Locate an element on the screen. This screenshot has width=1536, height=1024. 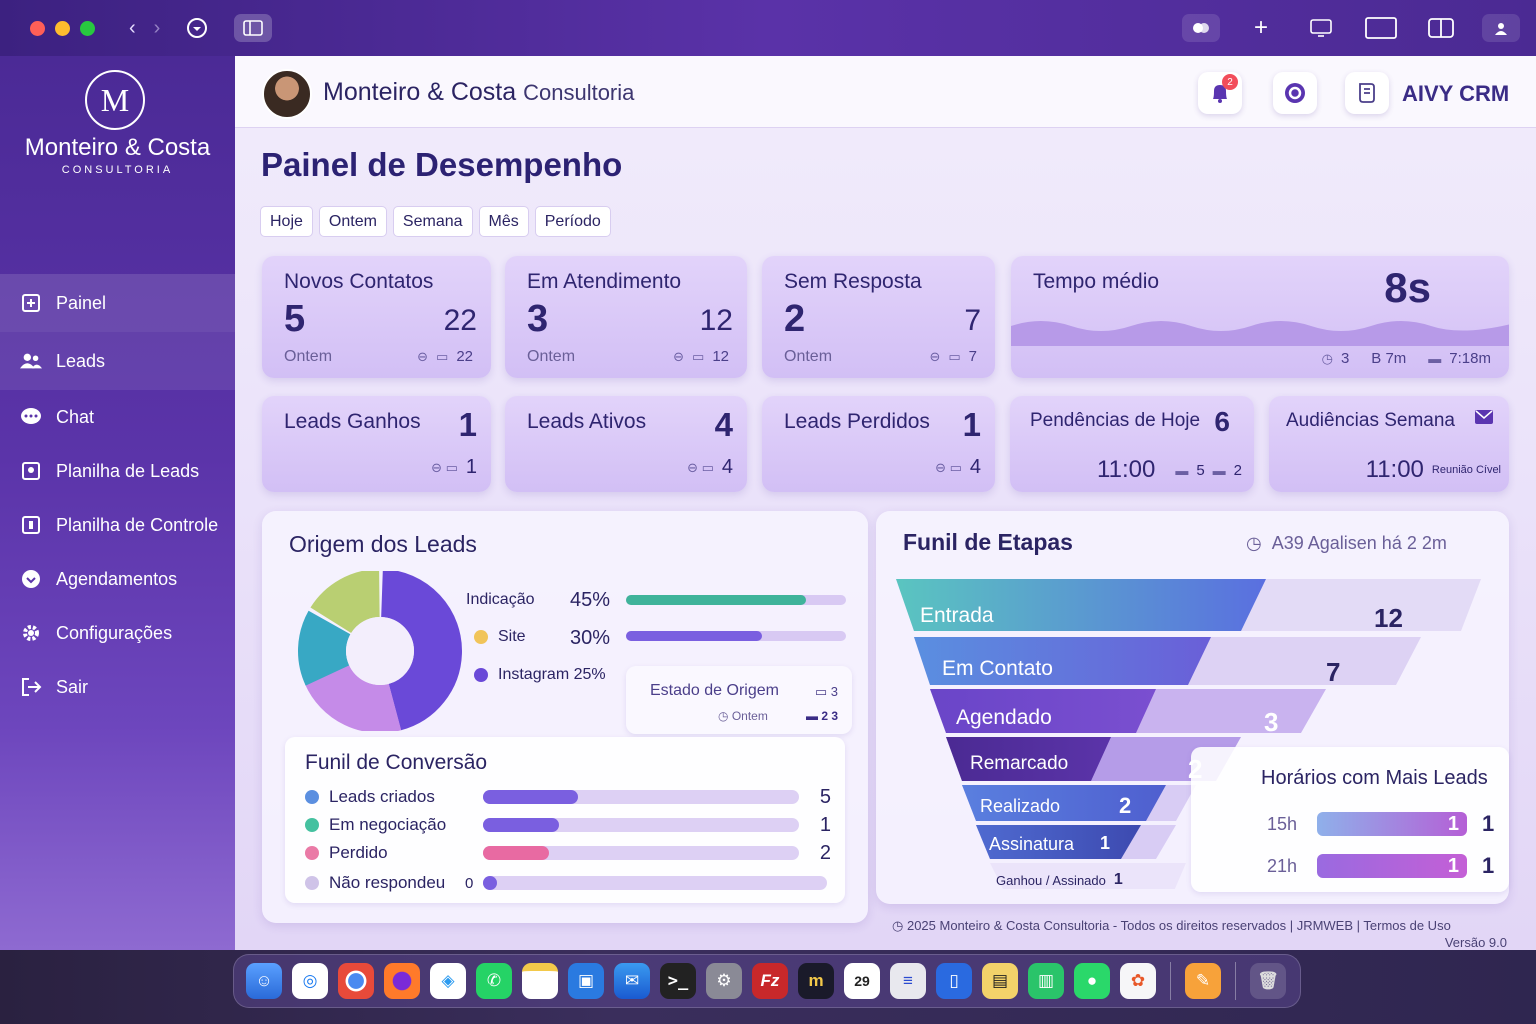
filter-ontem: Ontem is located at coordinates (352, 221).